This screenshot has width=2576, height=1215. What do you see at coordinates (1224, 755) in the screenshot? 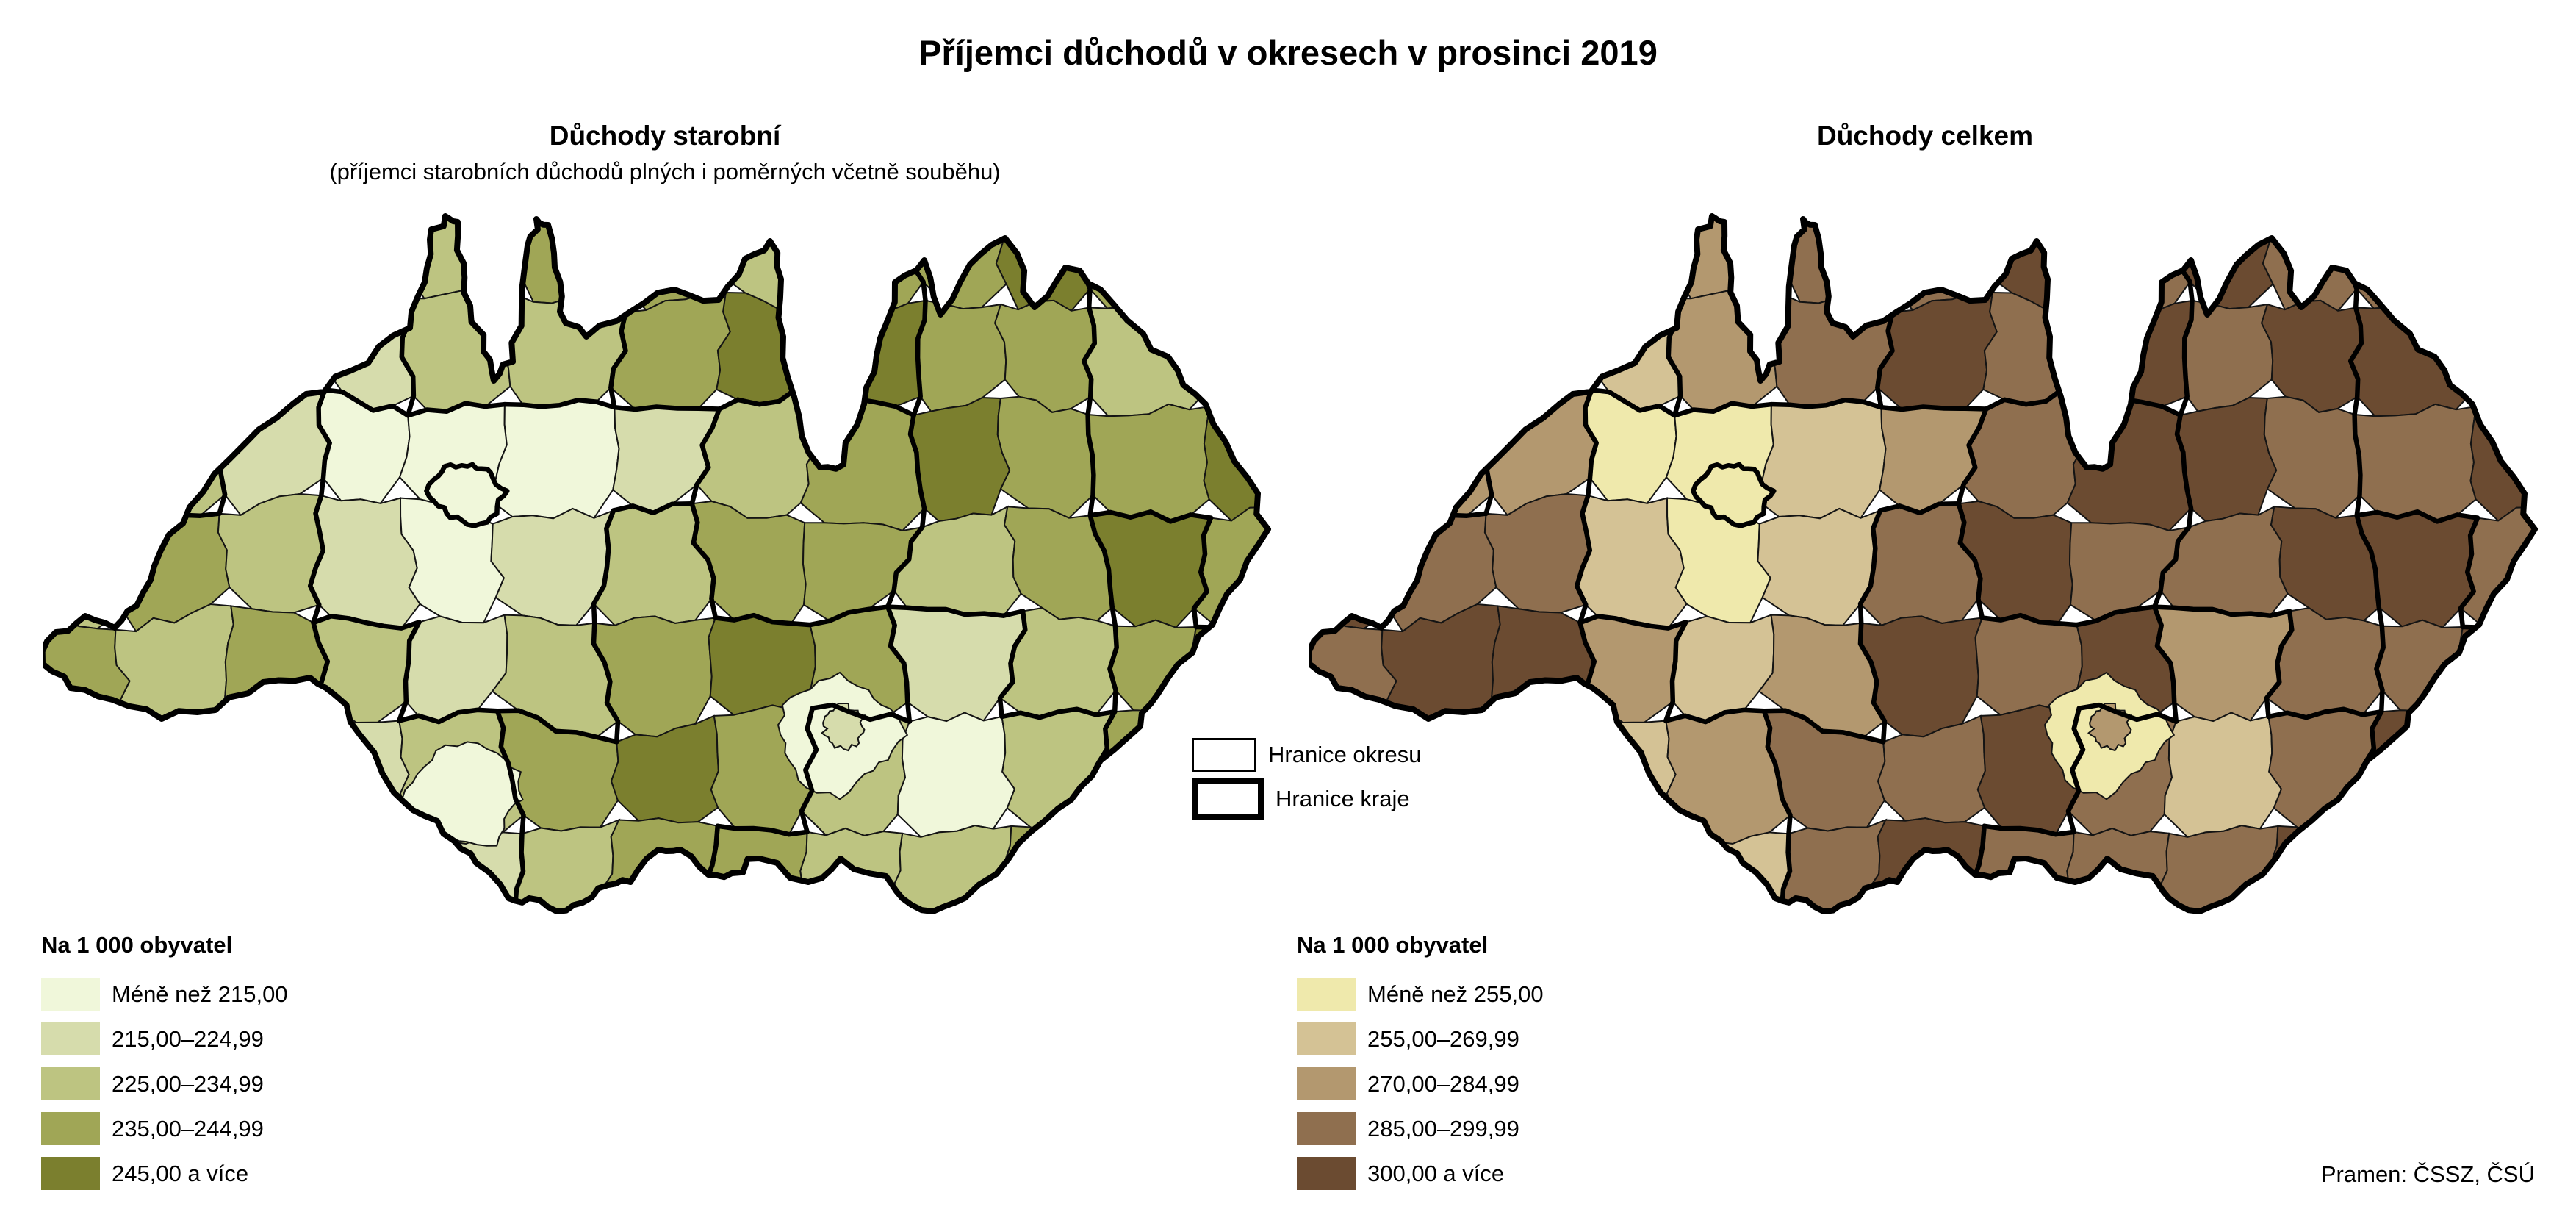
I see `okres-border-swatch-icon` at bounding box center [1224, 755].